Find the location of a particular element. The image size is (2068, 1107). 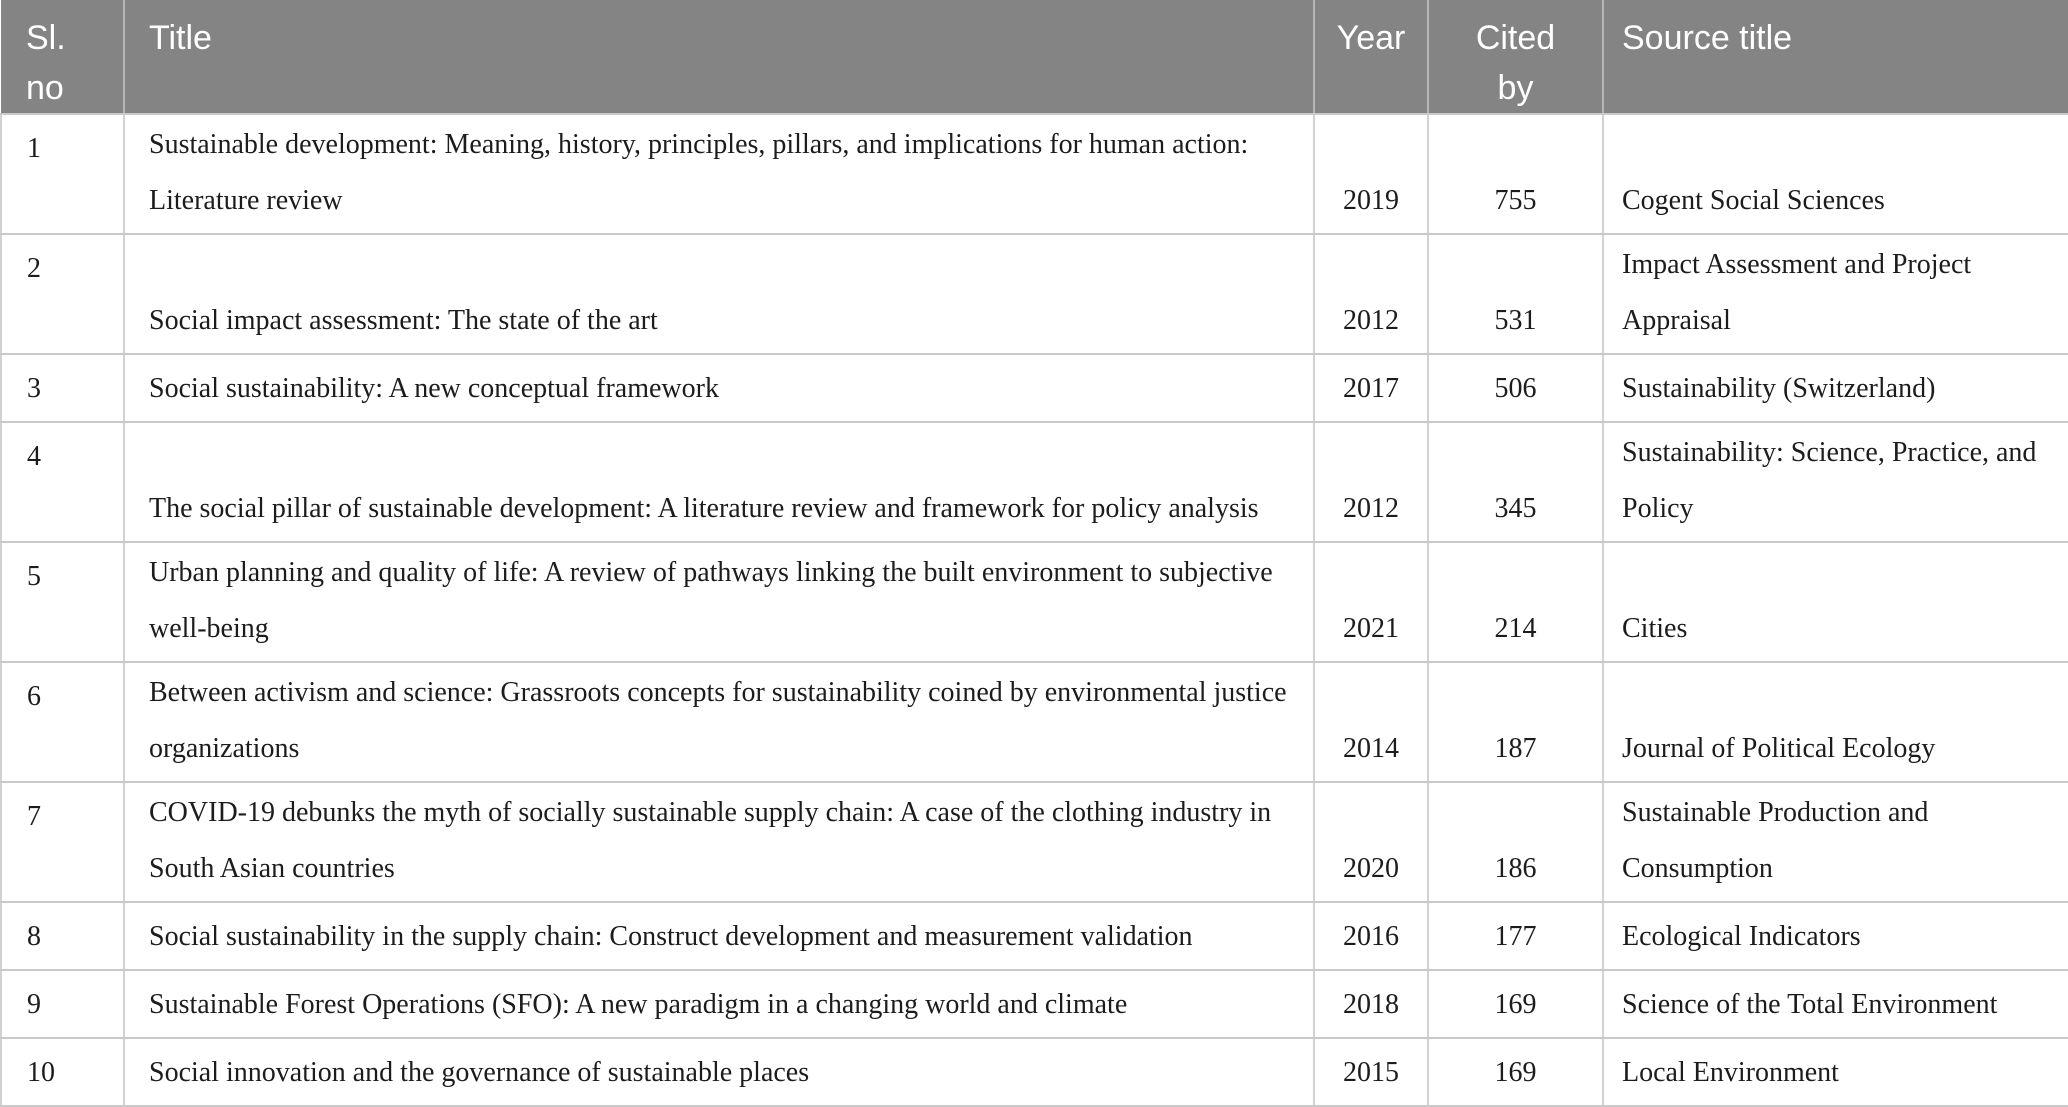

cell-sl-no: 8 is located at coordinates (62, 936).